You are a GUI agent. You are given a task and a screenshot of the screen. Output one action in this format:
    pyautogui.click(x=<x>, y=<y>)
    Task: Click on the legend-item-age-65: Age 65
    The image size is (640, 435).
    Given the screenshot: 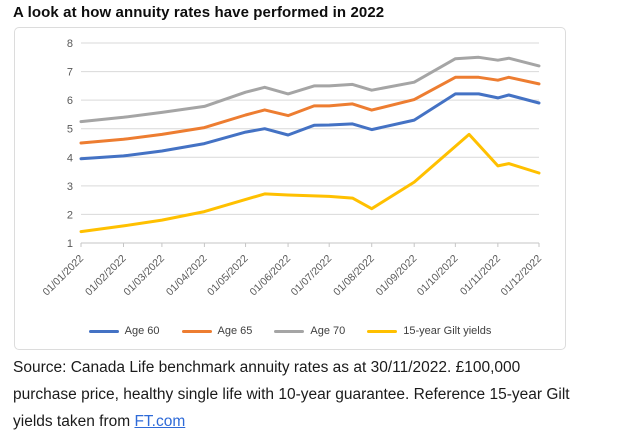 What is the action you would take?
    pyautogui.click(x=217, y=331)
    